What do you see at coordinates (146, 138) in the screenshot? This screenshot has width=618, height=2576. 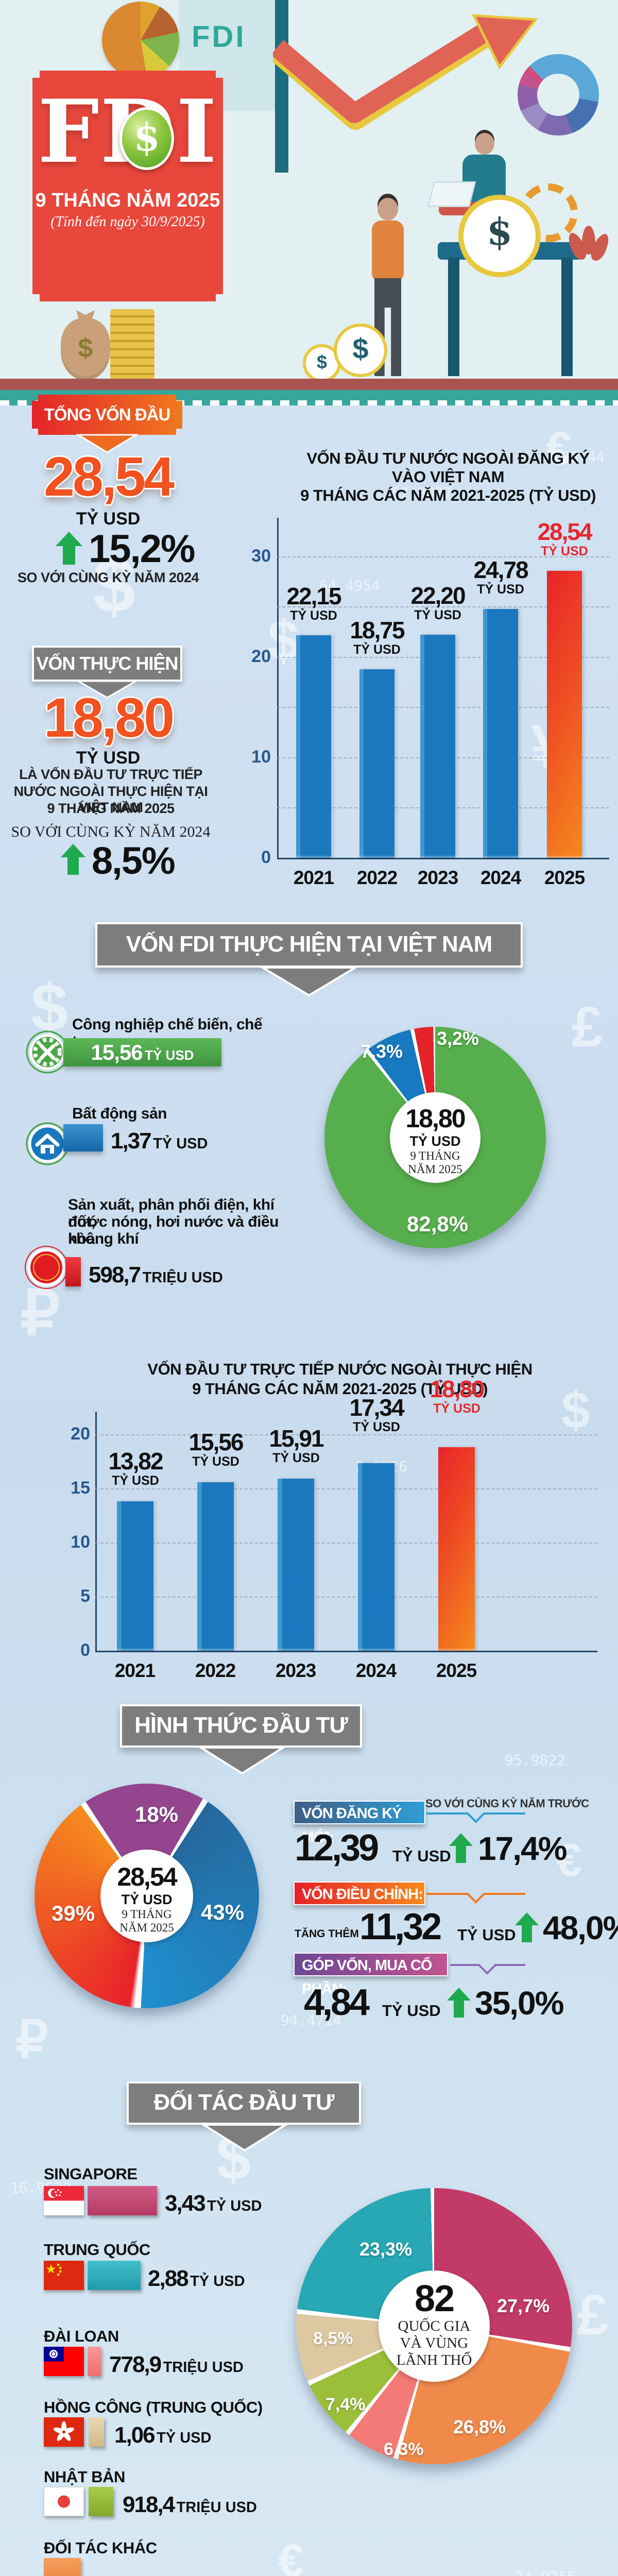 I see `badge-coin-icon: $` at bounding box center [146, 138].